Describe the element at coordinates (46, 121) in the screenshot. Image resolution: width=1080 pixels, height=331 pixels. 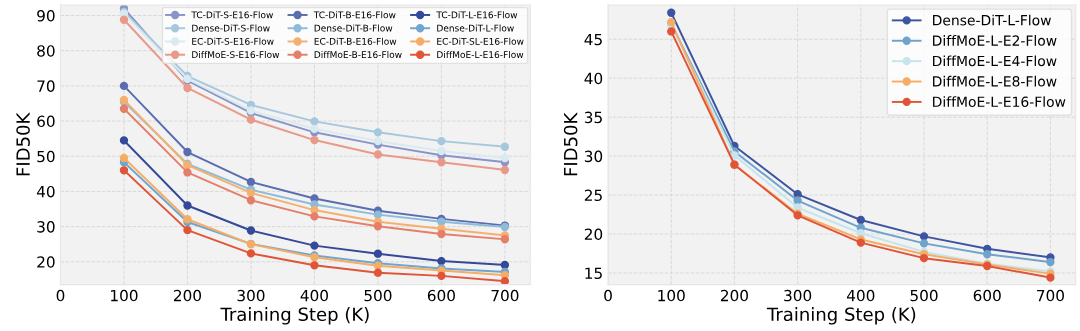
I see `y-tick-label: 60` at that location.